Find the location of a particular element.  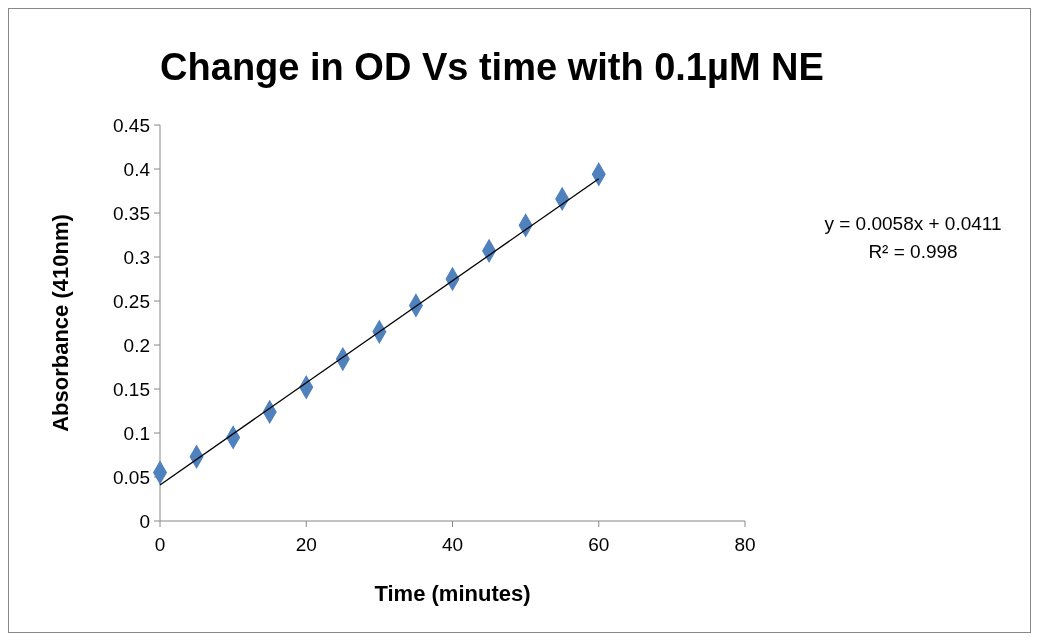

text: y = 0.0058x + 0.0411 is located at coordinates (913, 223).